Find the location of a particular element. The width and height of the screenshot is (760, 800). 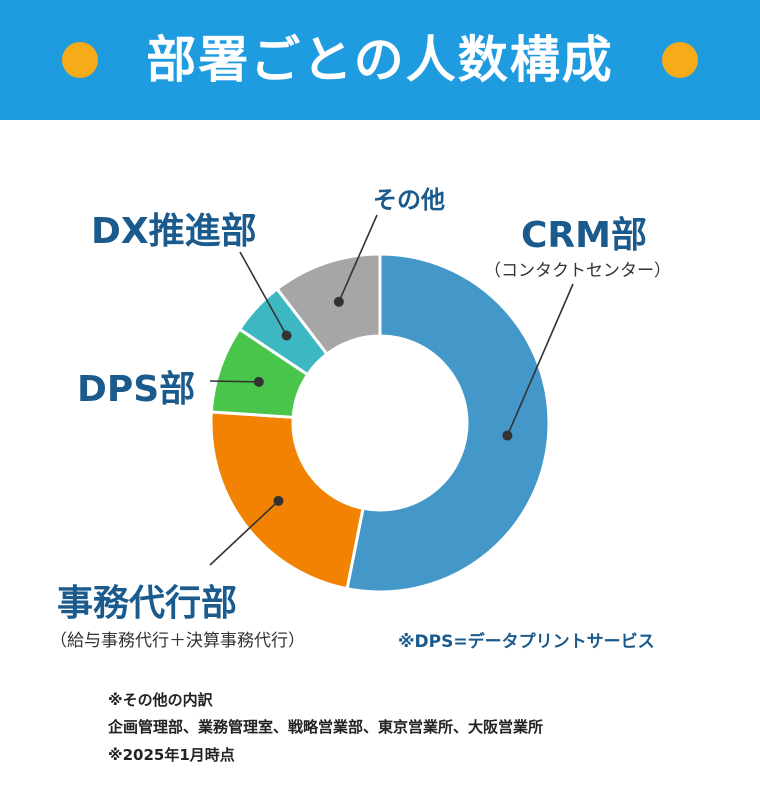

dot-right-icon is located at coordinates (680, 60).